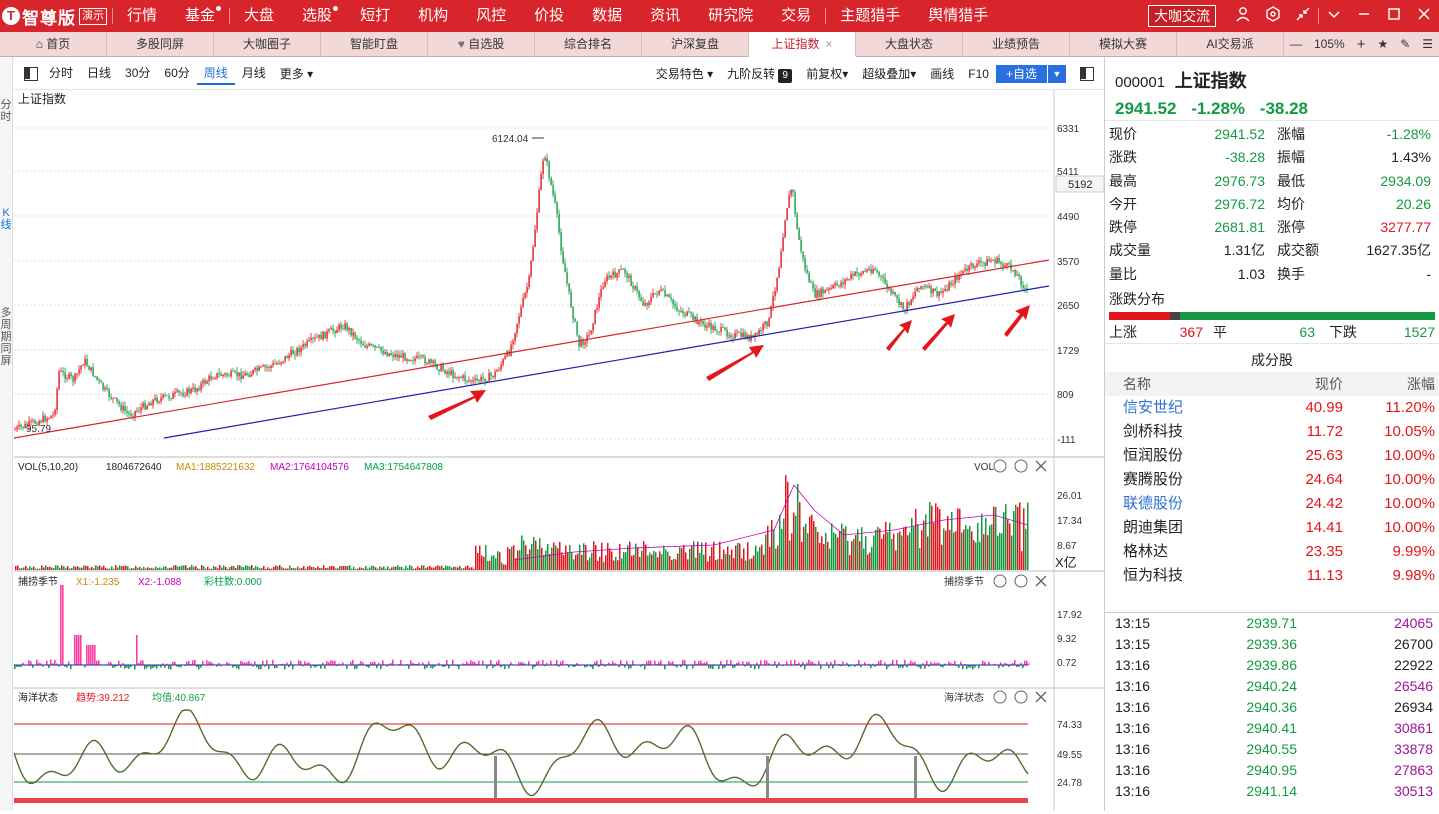  Describe the element at coordinates (1424, 16) in the screenshot. I see `close-icon` at that location.